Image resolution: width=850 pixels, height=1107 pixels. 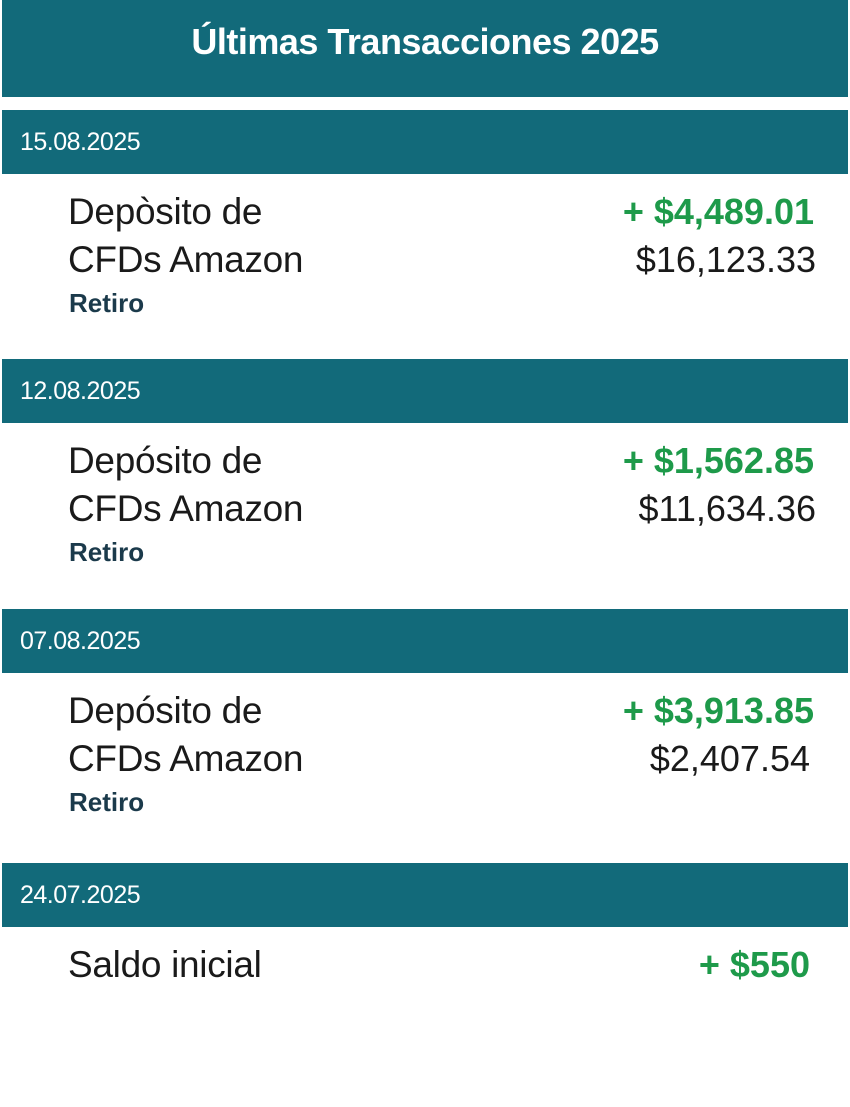 I want to click on date-header: 24.07.2025, so click(x=425, y=895).